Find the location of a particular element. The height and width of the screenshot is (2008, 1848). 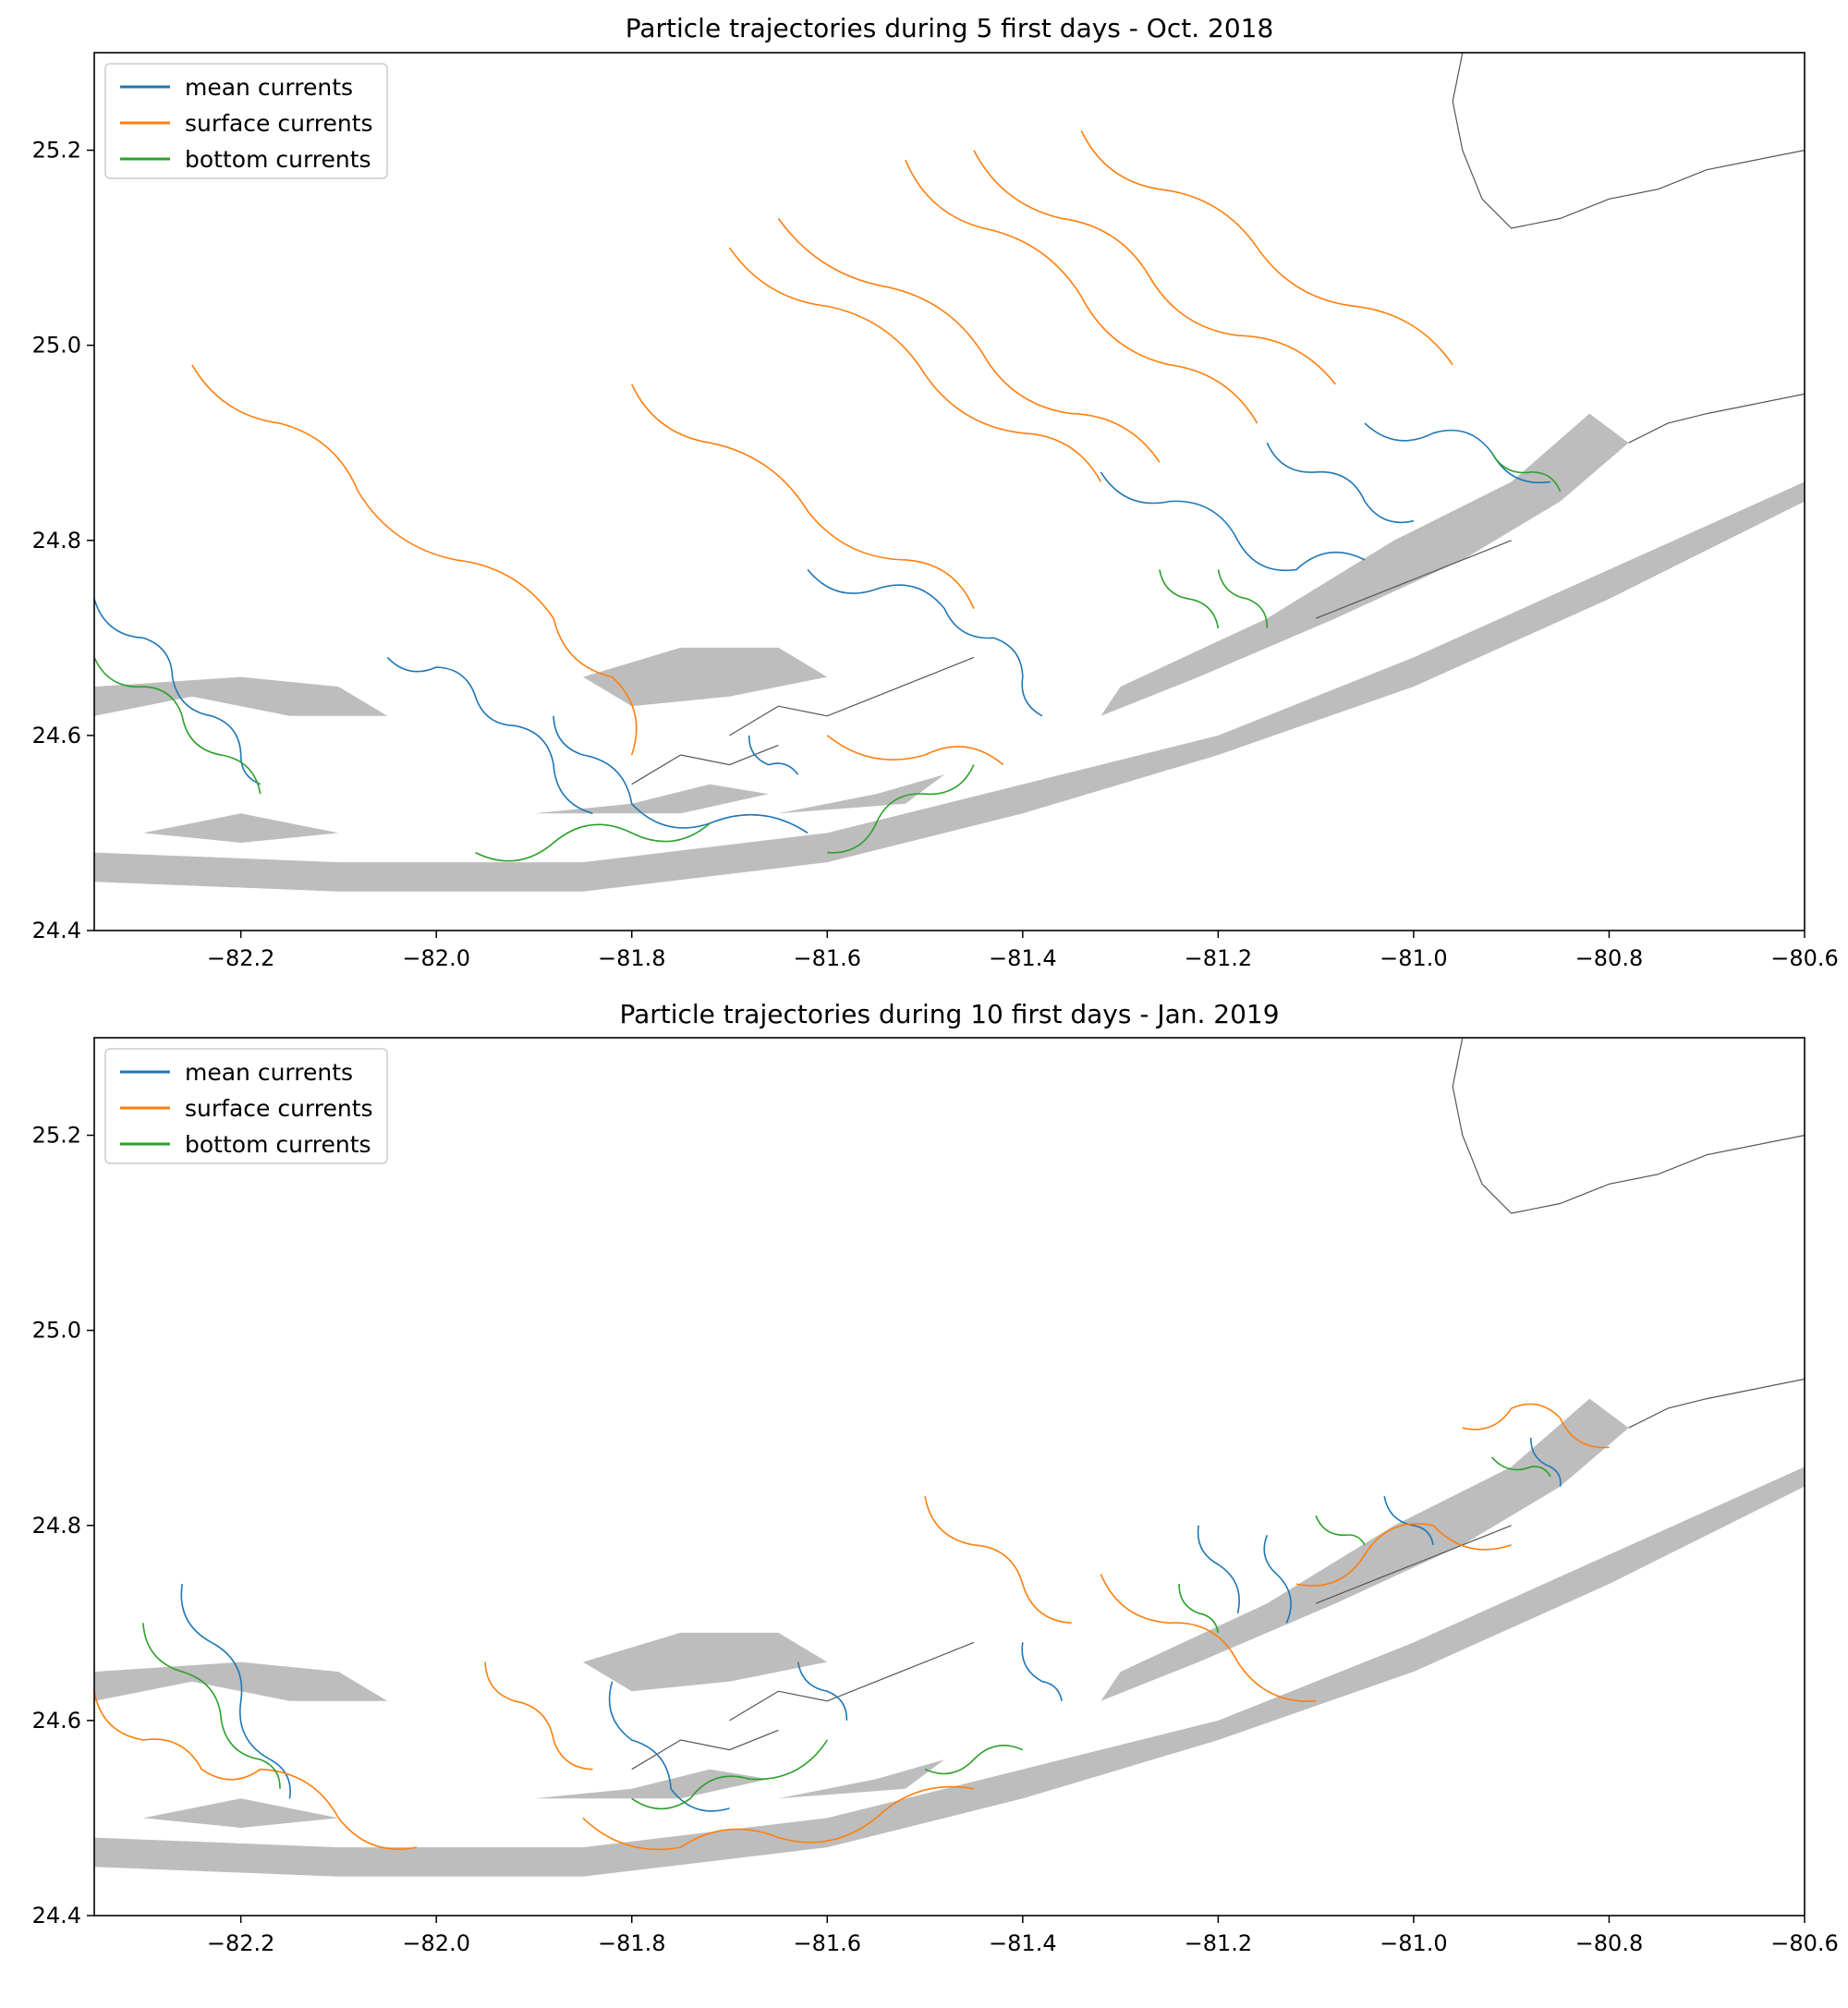

x-tick-label: −82.0 is located at coordinates (436, 958).